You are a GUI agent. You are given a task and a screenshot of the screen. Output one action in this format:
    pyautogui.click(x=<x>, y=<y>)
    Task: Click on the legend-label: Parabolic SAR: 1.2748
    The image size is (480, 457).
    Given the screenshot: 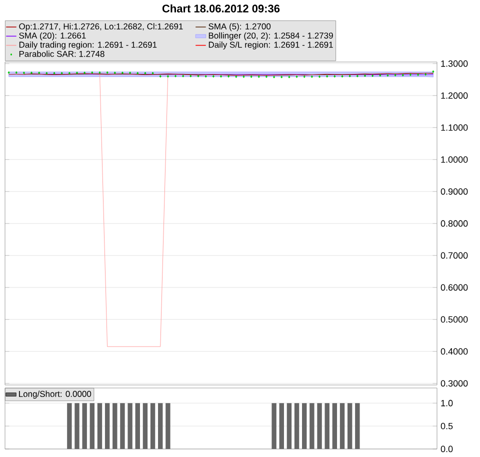 What is the action you would take?
    pyautogui.click(x=61, y=53)
    